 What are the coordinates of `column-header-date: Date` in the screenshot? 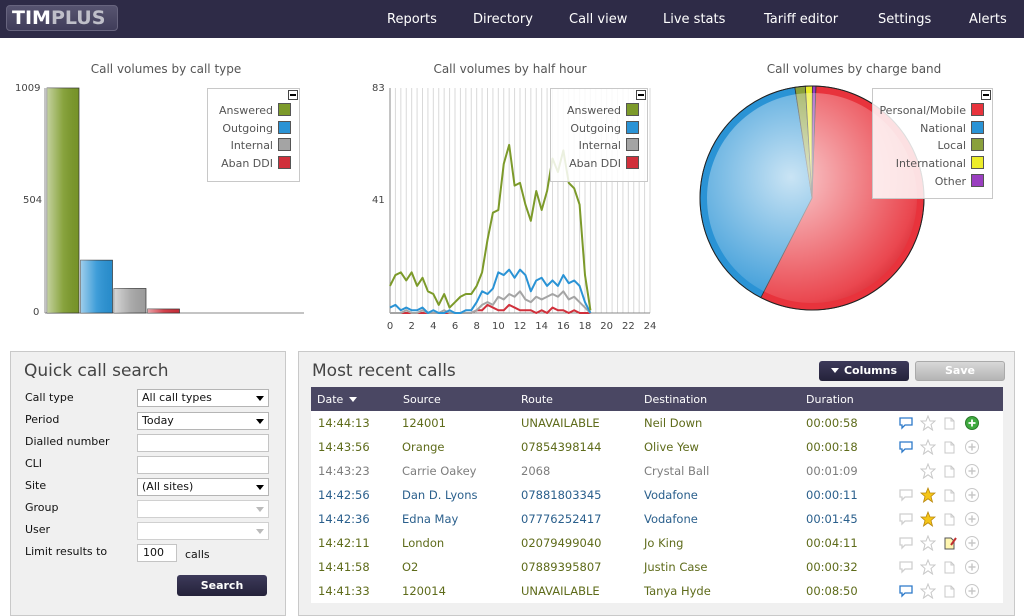 It's located at (337, 399).